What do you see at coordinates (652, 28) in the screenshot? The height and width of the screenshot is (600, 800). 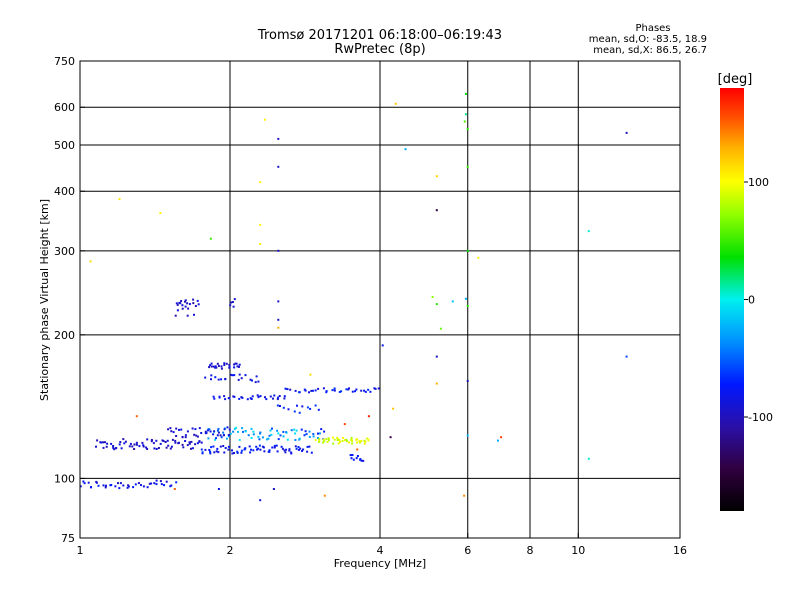 I see `stats-heading: Phases` at bounding box center [652, 28].